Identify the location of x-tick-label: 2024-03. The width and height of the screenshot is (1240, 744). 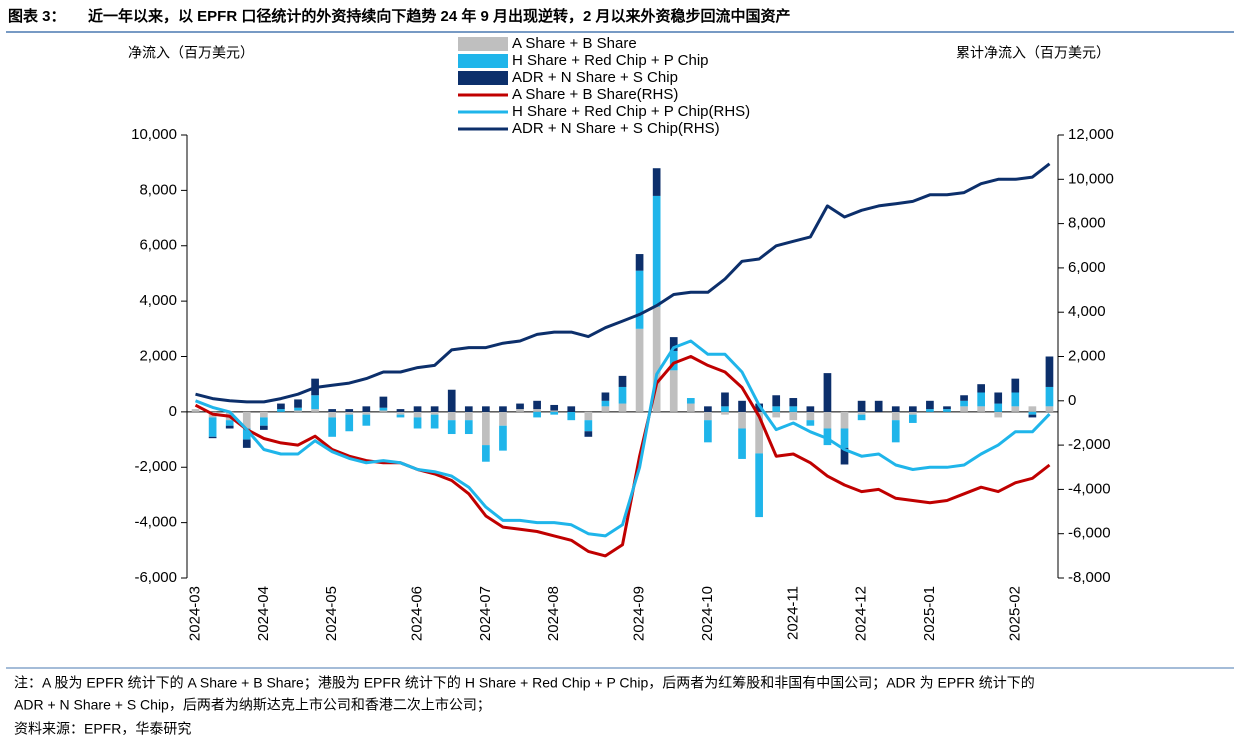
(195, 613).